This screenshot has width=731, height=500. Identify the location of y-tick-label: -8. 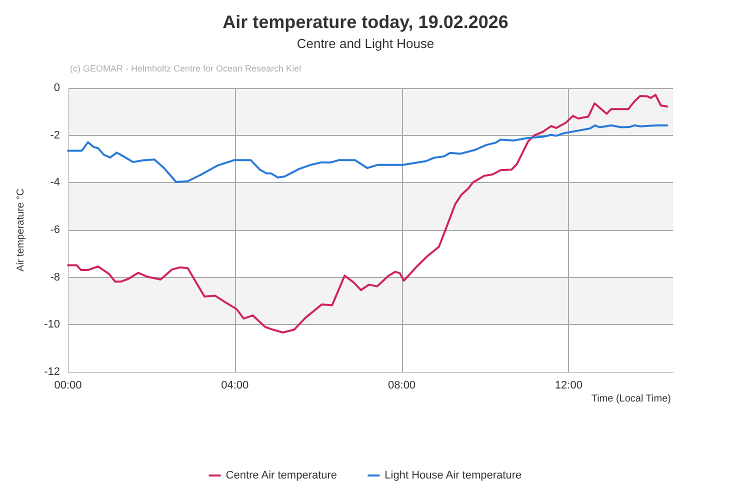
(55, 277).